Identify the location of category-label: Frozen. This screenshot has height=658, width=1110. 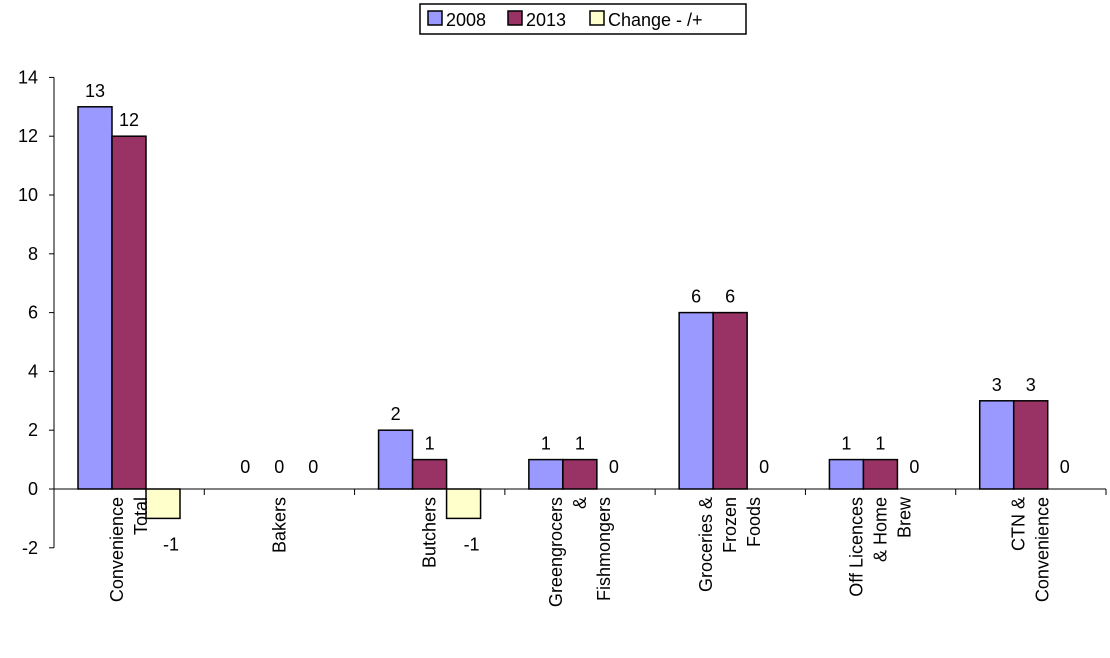
(730, 525).